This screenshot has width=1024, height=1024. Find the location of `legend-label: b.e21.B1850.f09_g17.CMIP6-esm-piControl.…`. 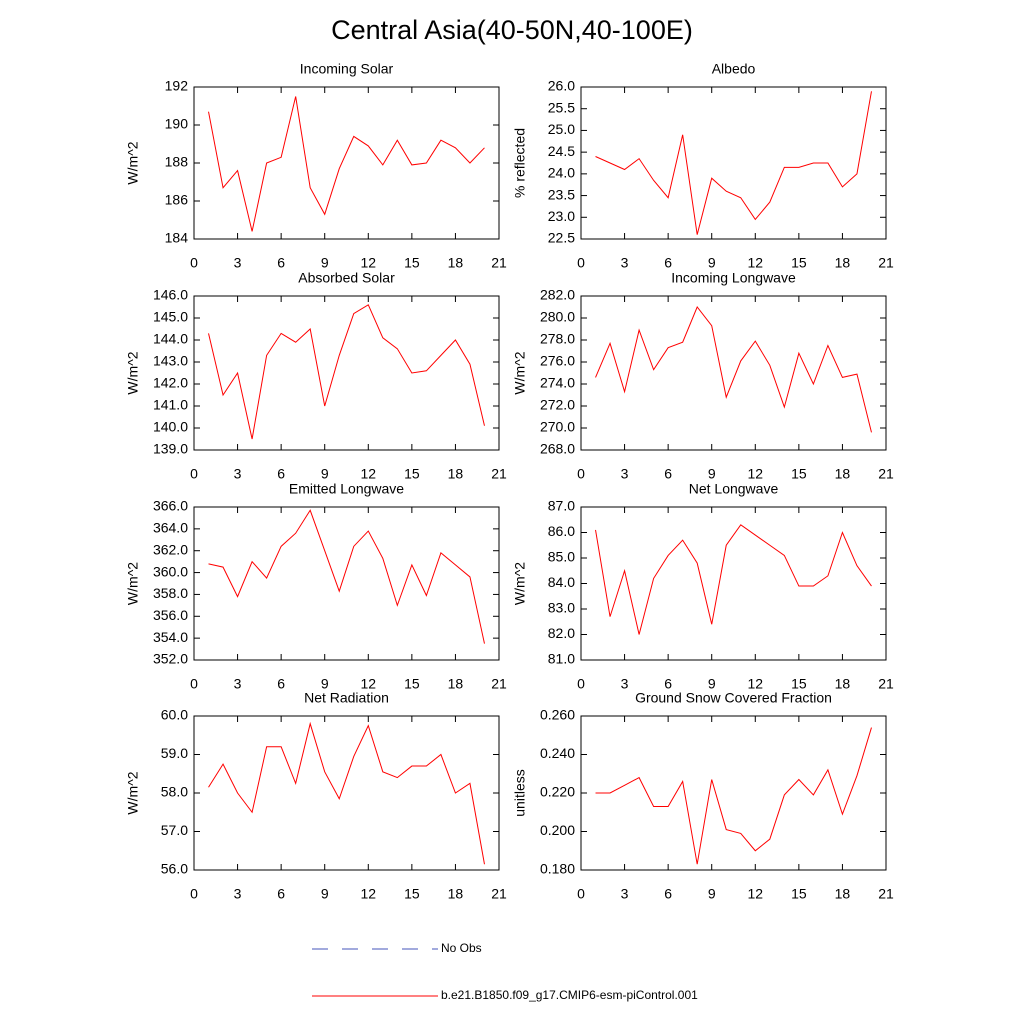

legend-label: b.e21.B1850.f09_g17.CMIP6-esm-piControl.… is located at coordinates (569, 995).